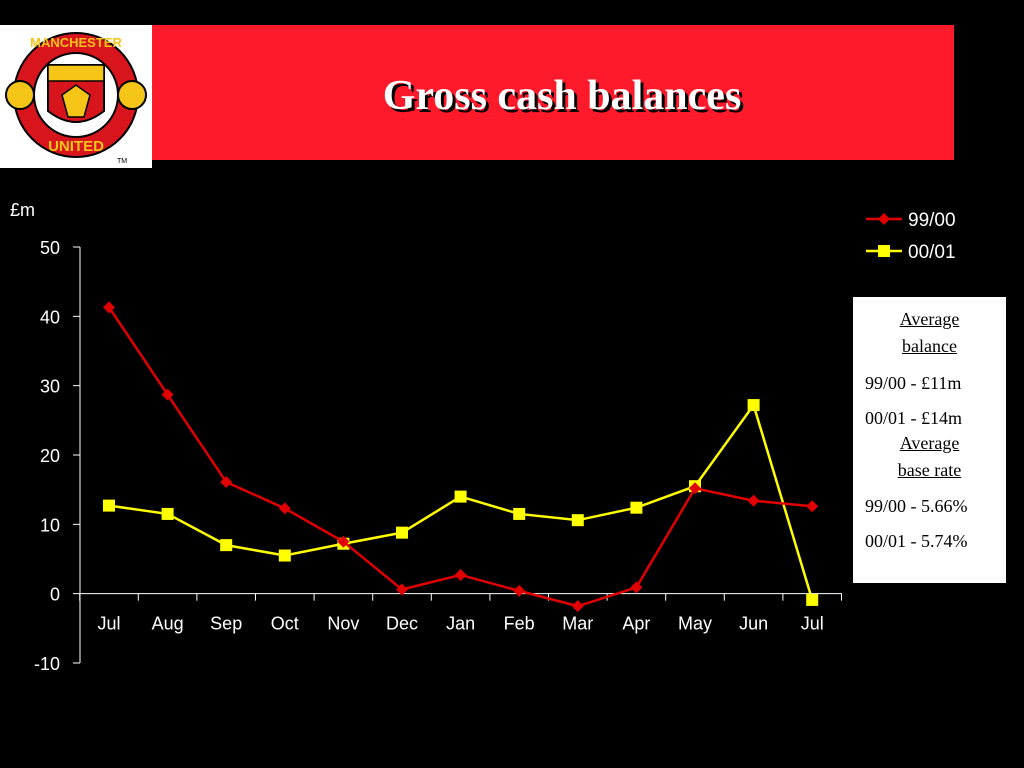 This screenshot has height=768, width=1024. I want to click on average-base-rate-9900: 99/00 - 5.66%, so click(916, 506).